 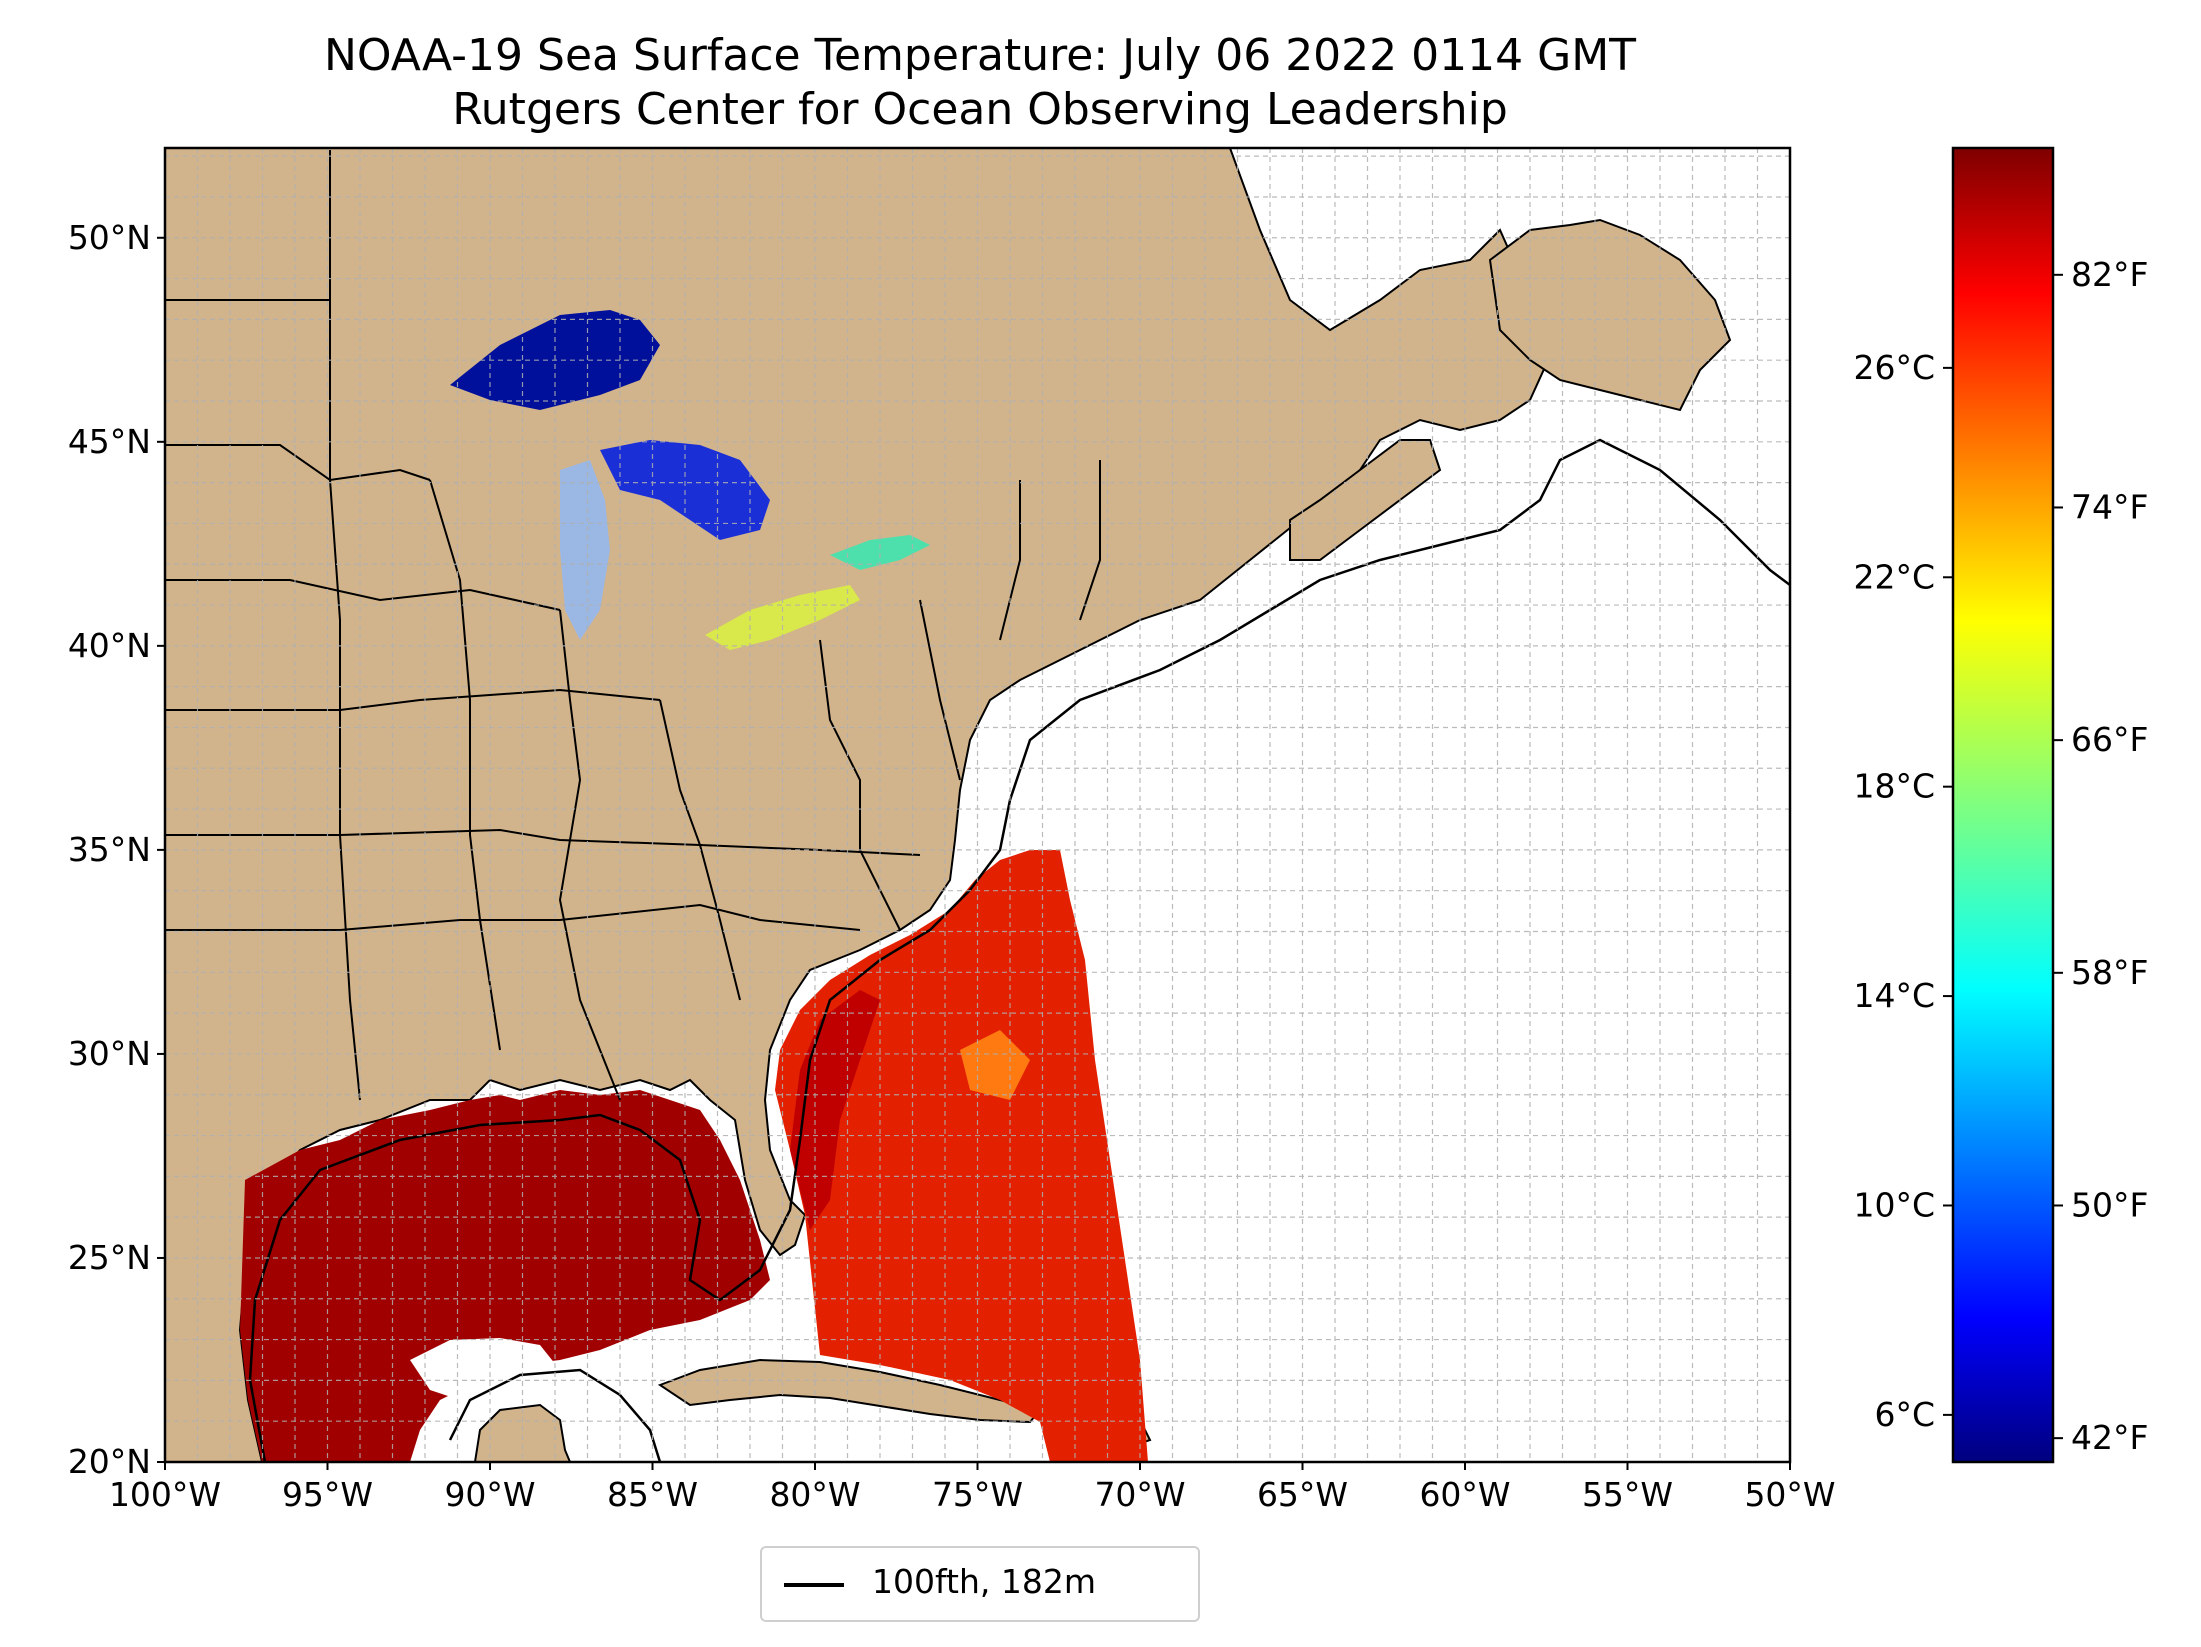 What do you see at coordinates (2109, 739) in the screenshot?
I see `colorbar-fahrenheit-tick: 66°F` at bounding box center [2109, 739].